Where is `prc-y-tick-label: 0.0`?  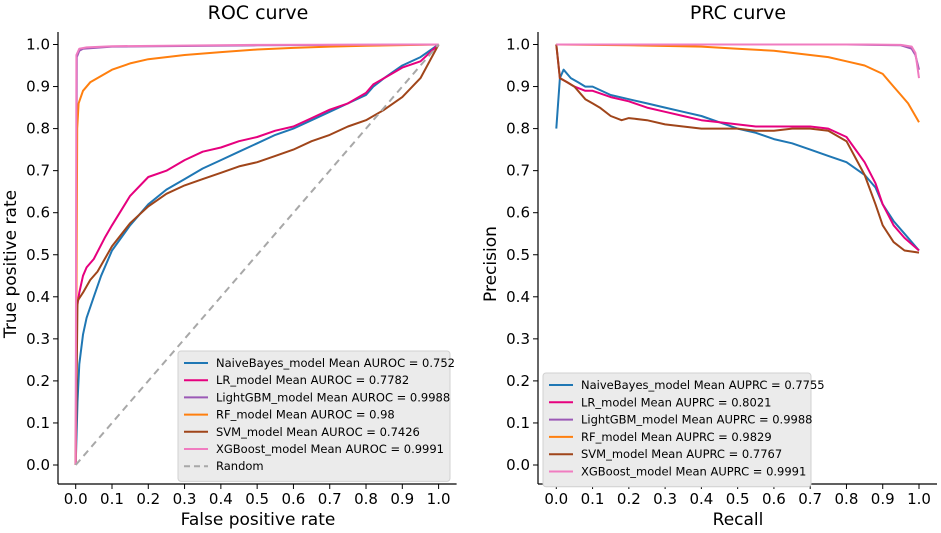
prc-y-tick-label: 0.0 is located at coordinates (518, 465).